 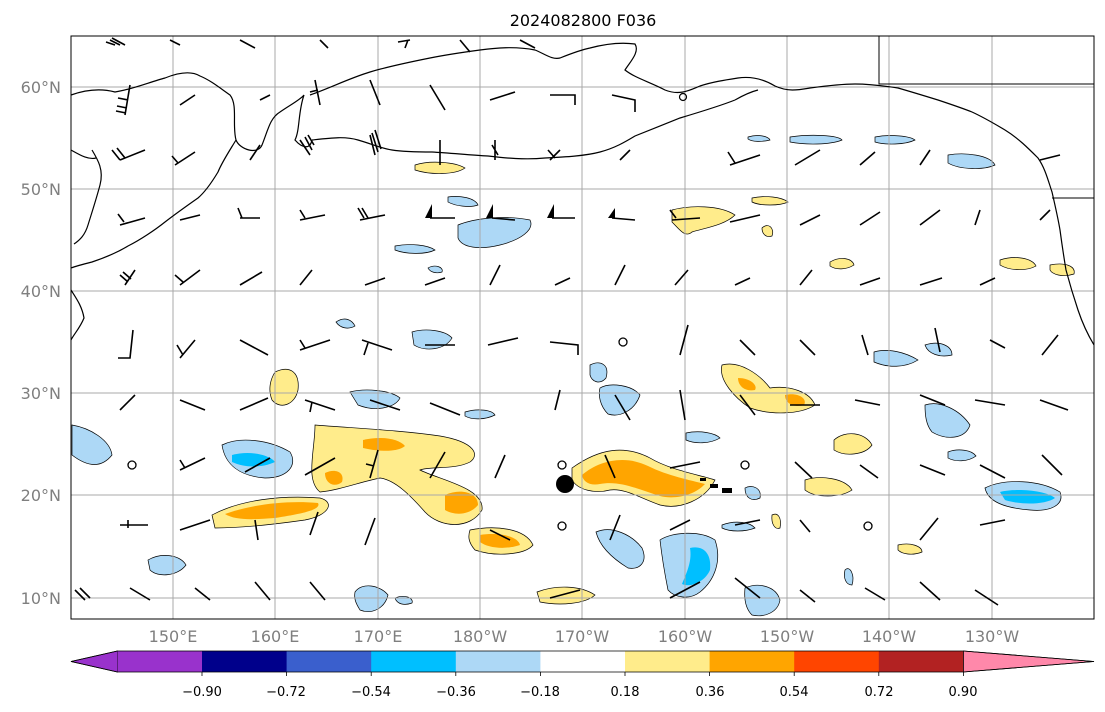 What do you see at coordinates (685, 636) in the screenshot?
I see `lon-label: 160°W` at bounding box center [685, 636].